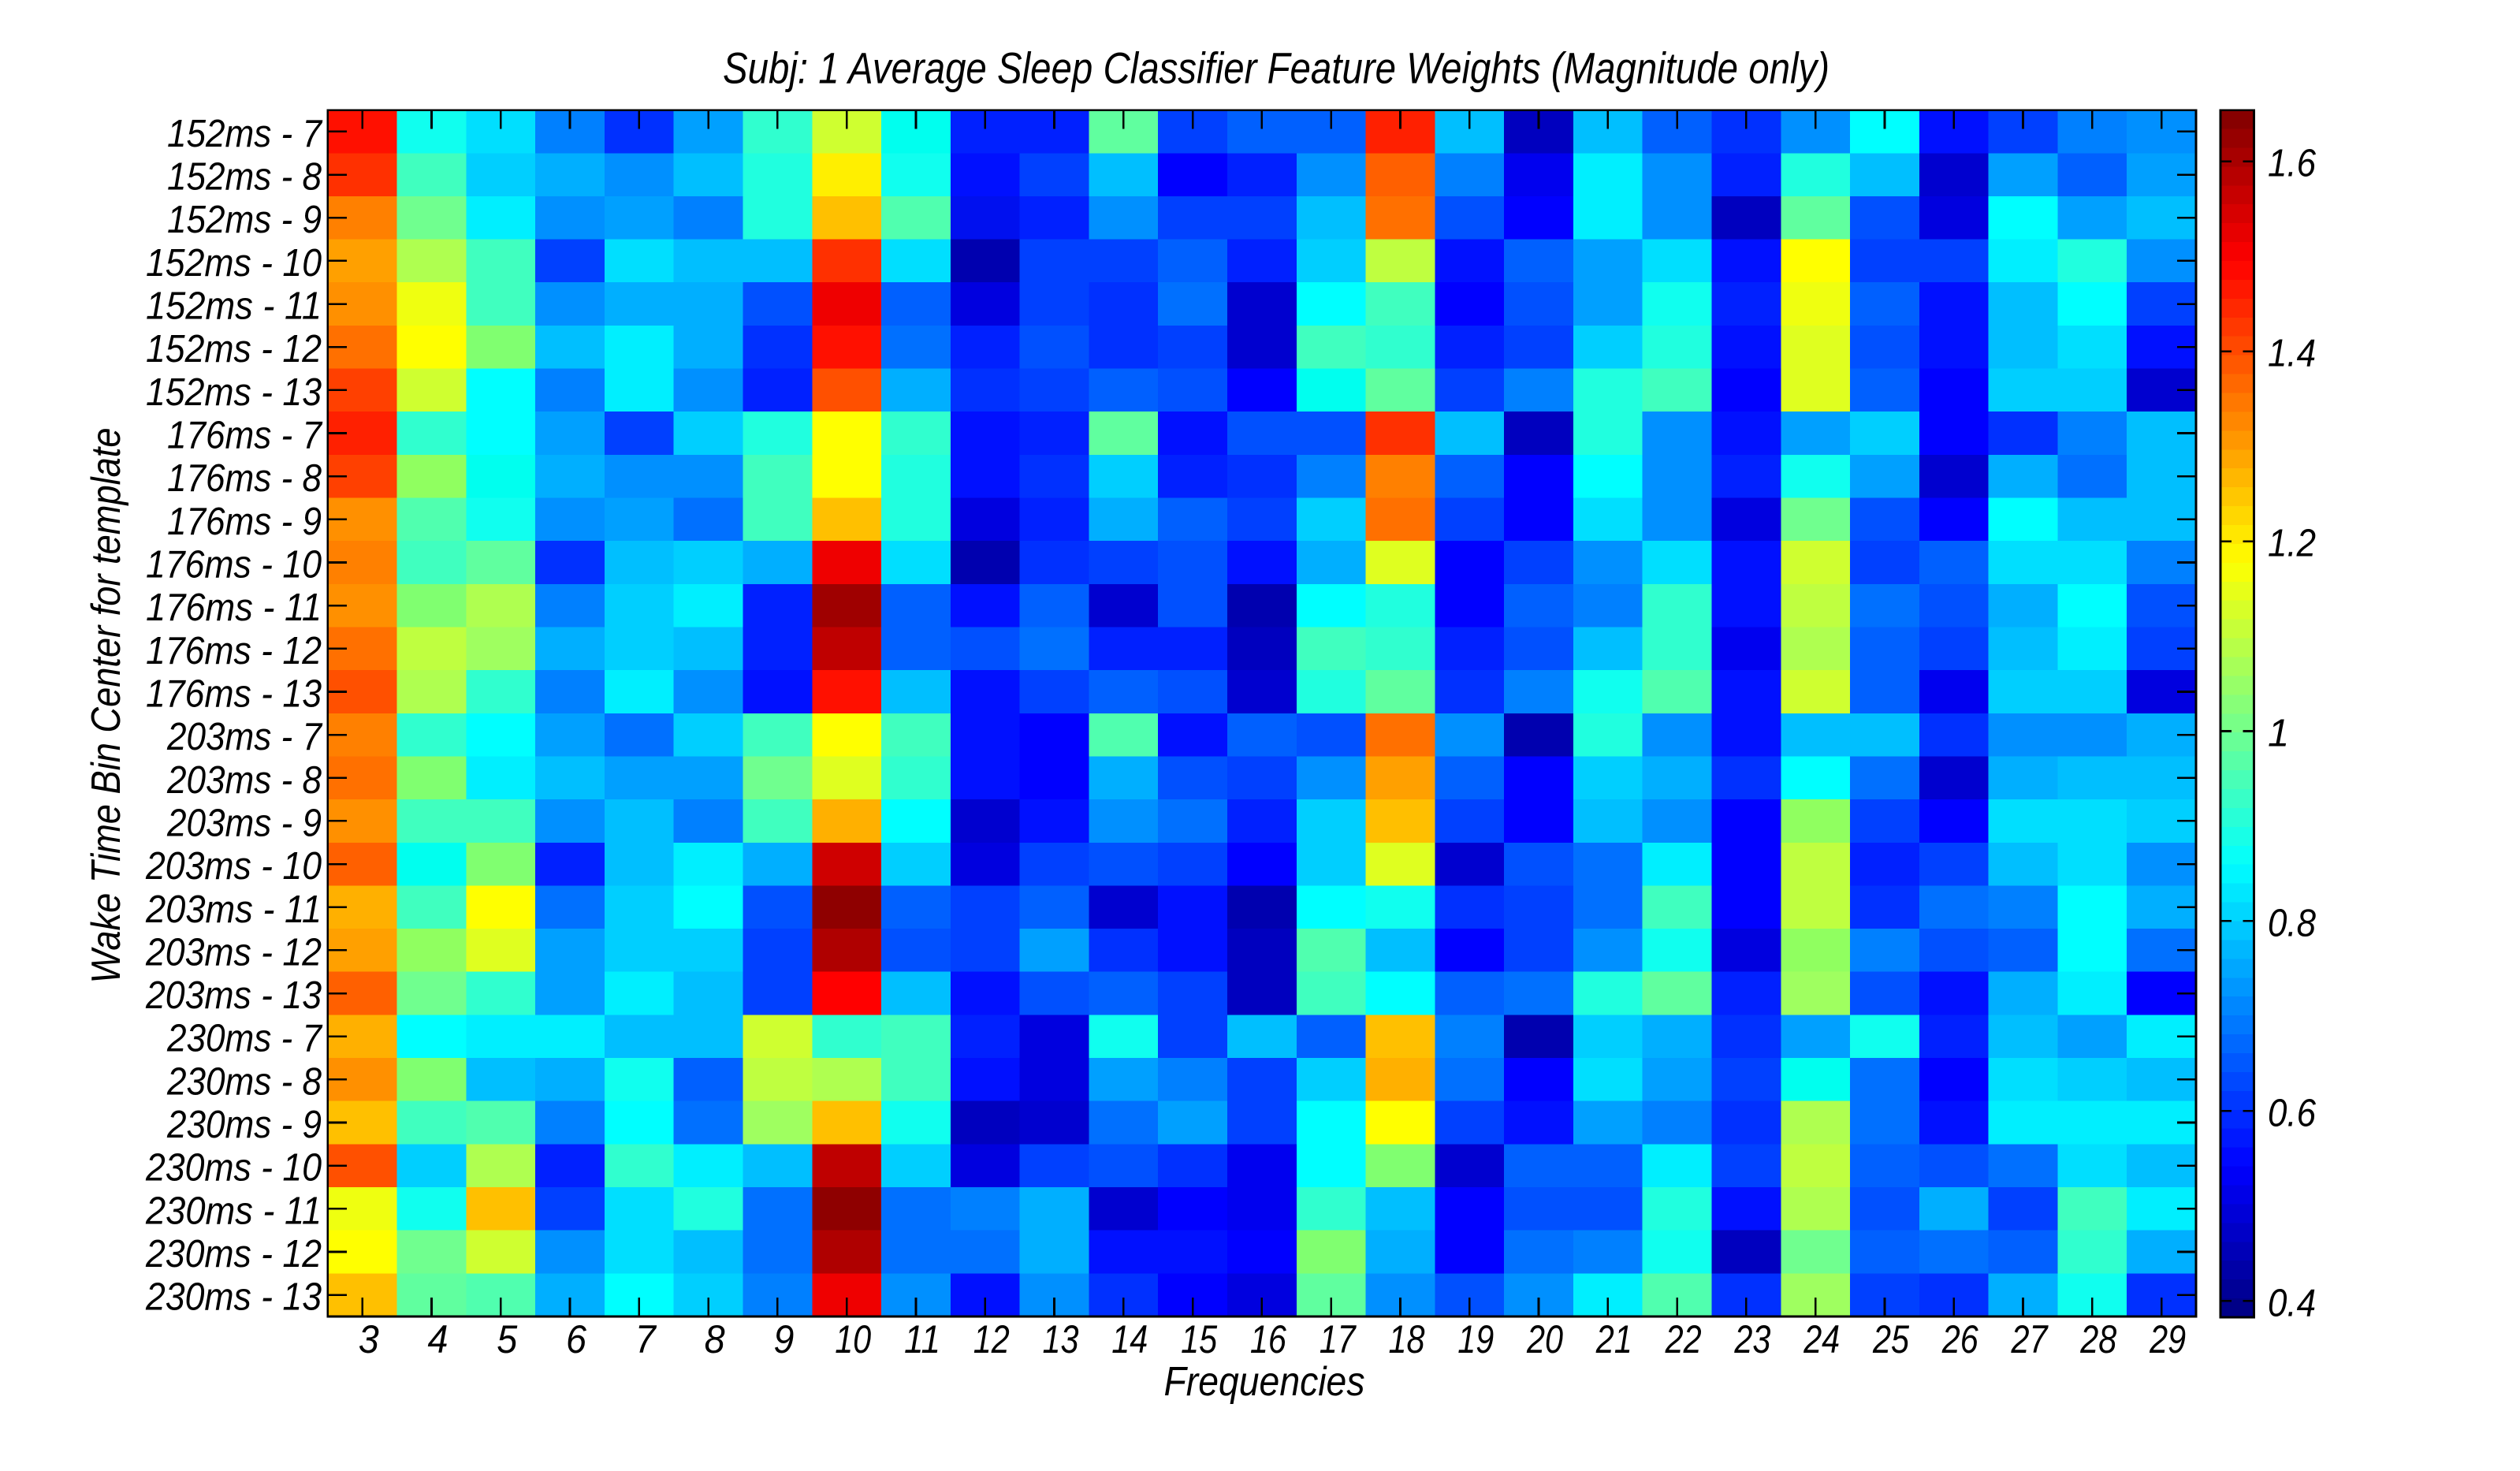 This screenshot has width=2520, height=1471. What do you see at coordinates (2292, 923) in the screenshot?
I see `svg-text: 0.8` at bounding box center [2292, 923].